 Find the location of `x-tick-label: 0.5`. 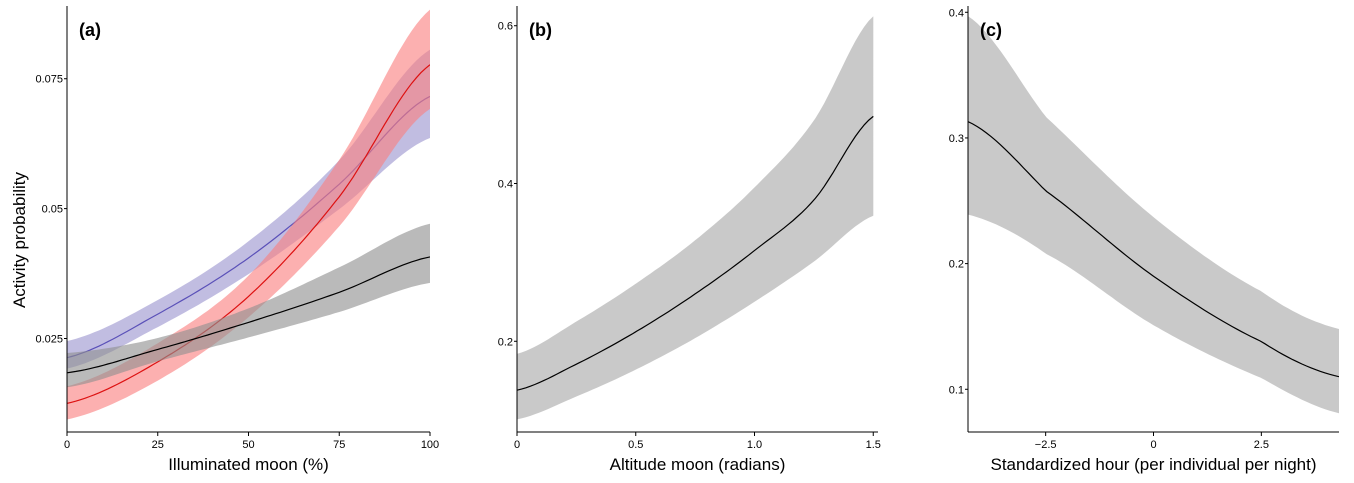

x-tick-label: 0.5 is located at coordinates (635, 445).